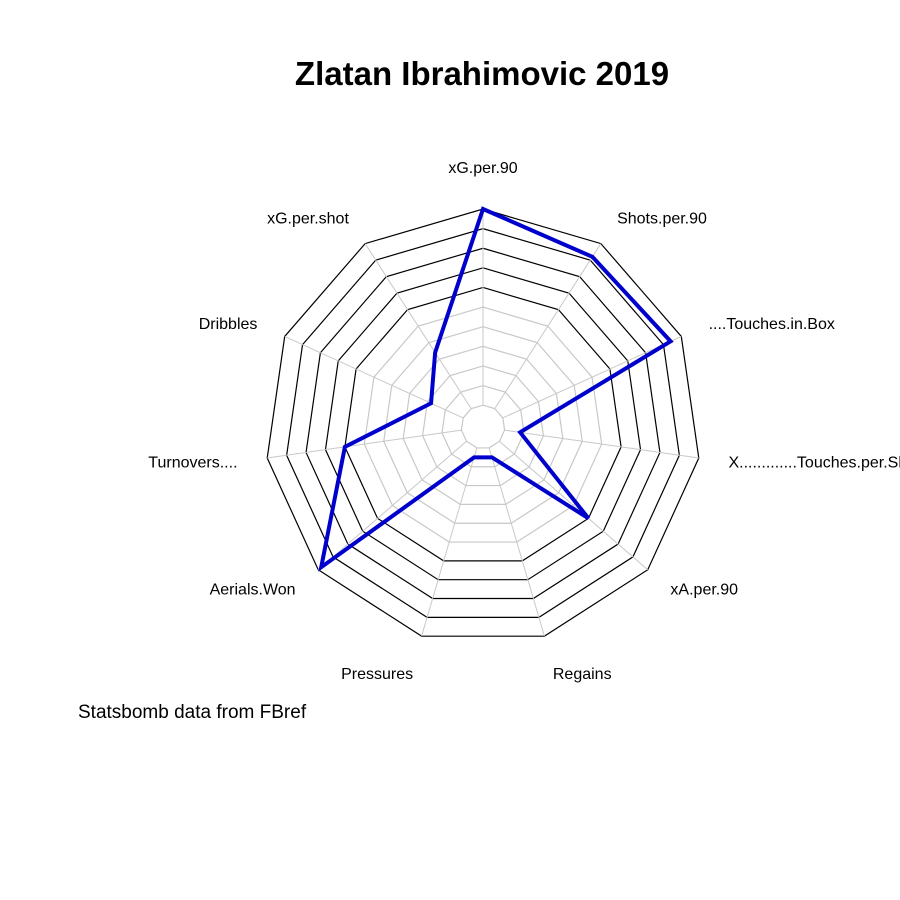  I want to click on axis-label: Shots.per.90, so click(662, 218).